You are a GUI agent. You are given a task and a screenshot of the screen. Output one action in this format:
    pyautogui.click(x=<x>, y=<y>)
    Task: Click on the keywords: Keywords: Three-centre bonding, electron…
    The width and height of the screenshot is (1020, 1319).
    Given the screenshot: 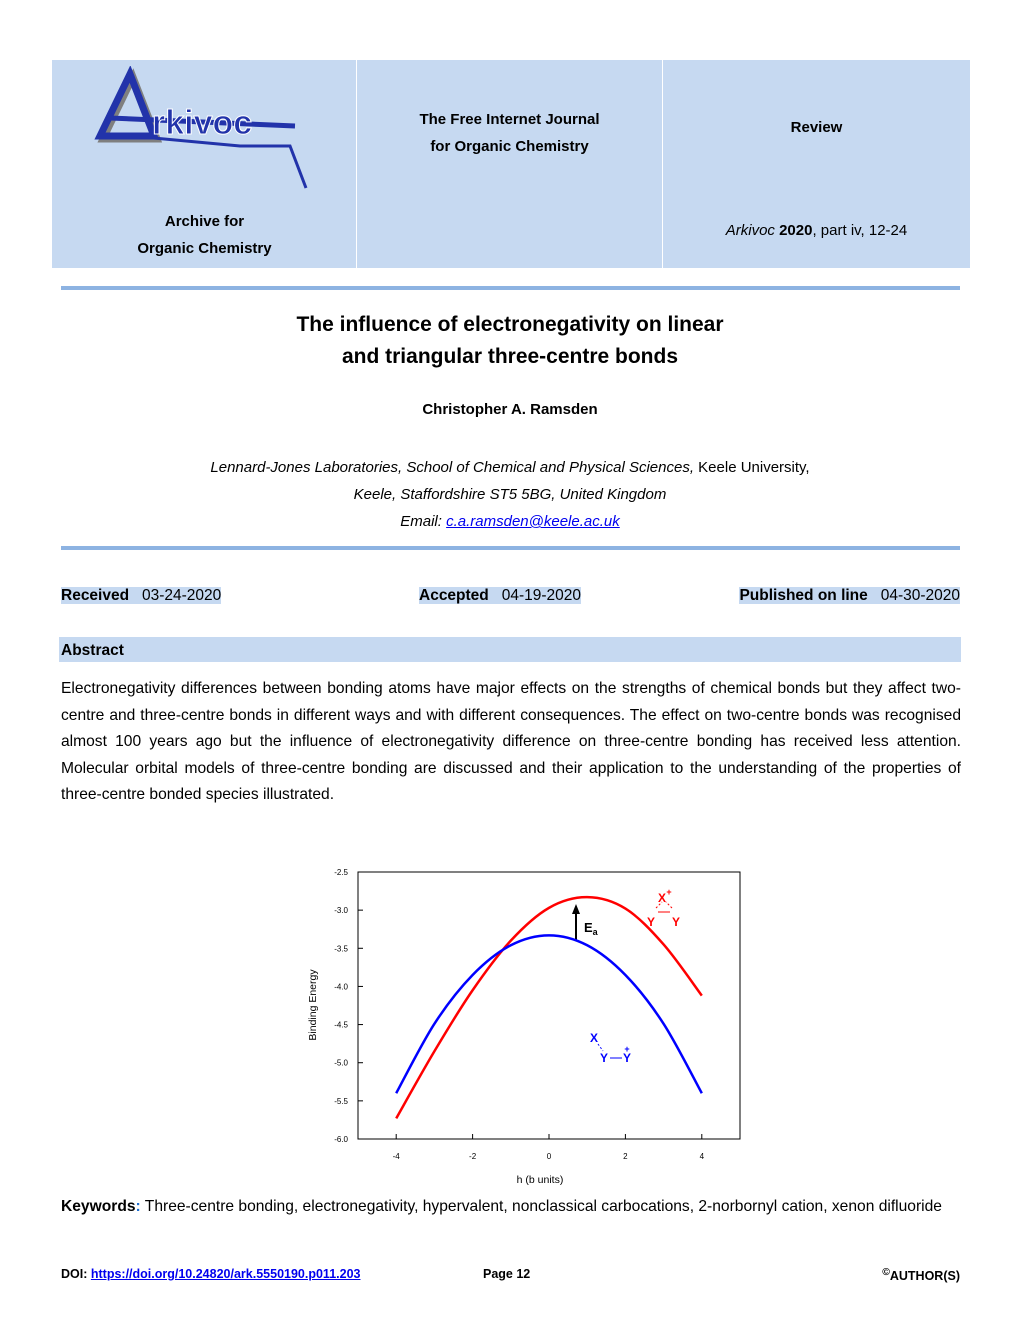 What is the action you would take?
    pyautogui.click(x=511, y=1206)
    